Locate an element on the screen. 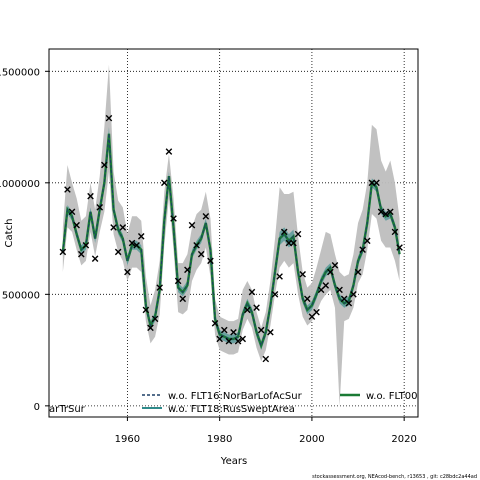 This screenshot has height=480, width=480. x-axis-title: Years is located at coordinates (233, 461).